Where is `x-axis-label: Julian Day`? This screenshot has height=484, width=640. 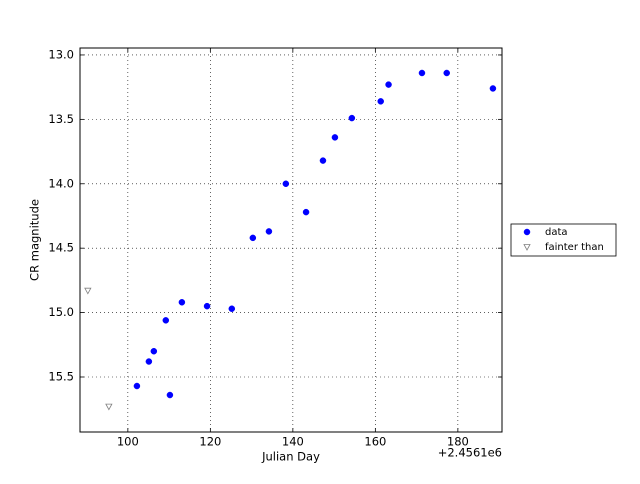
x-axis-label: Julian Day is located at coordinates (290, 457).